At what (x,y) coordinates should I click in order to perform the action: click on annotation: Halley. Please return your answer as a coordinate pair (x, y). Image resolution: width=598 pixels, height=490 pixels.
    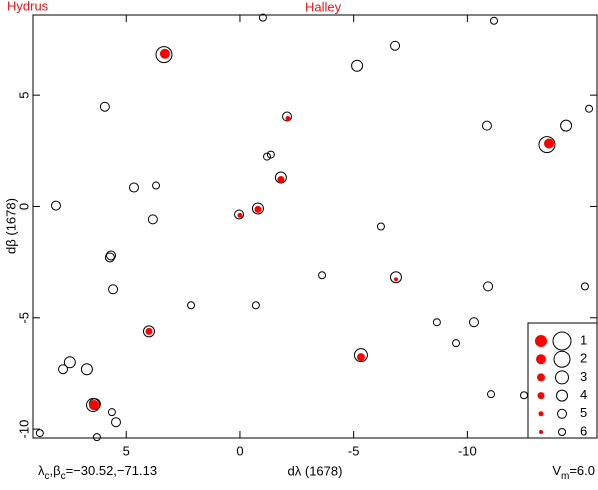
    Looking at the image, I should click on (323, 7).